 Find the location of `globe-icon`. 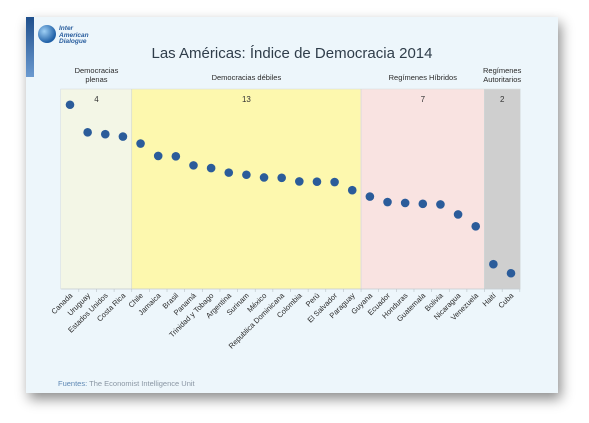

globe-icon is located at coordinates (47, 34).